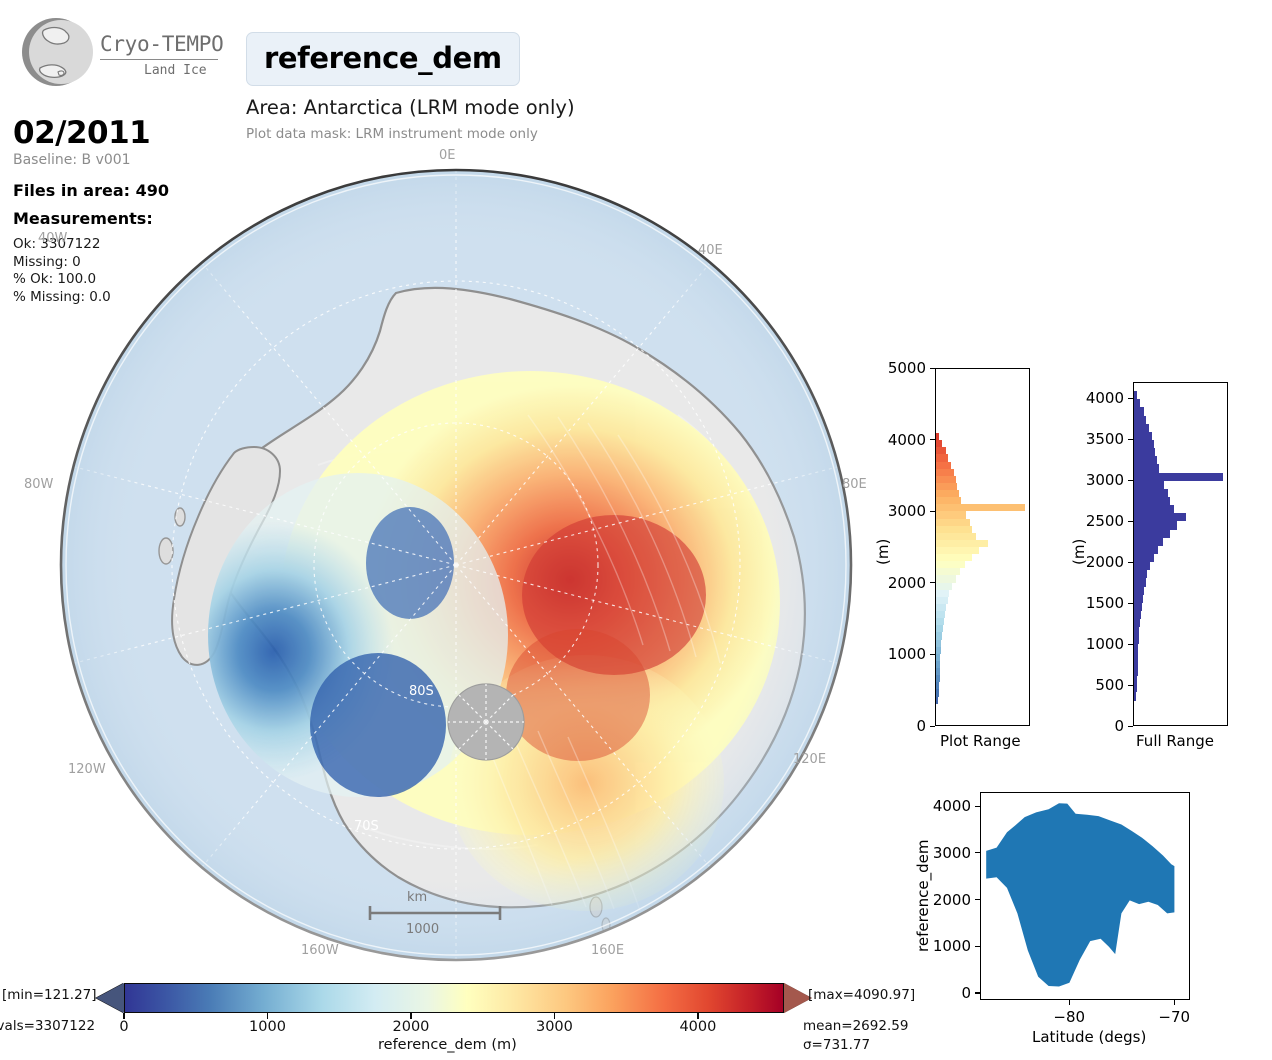  Describe the element at coordinates (47, 261) in the screenshot. I see `measurement-missing: Missing: 0` at that location.